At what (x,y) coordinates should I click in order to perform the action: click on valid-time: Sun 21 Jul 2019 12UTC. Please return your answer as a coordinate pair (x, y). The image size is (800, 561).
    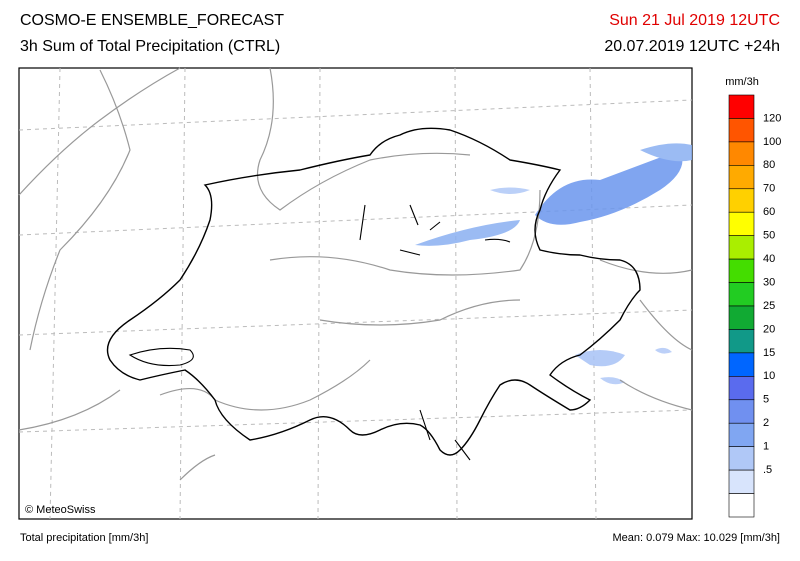
    Looking at the image, I should click on (694, 20).